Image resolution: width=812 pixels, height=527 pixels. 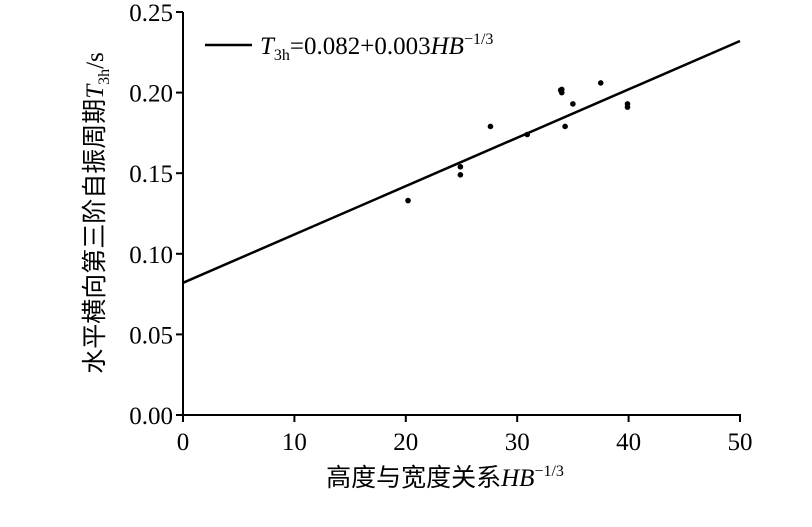 What do you see at coordinates (517, 442) in the screenshot?
I see `x-tick-label: 30` at bounding box center [517, 442].